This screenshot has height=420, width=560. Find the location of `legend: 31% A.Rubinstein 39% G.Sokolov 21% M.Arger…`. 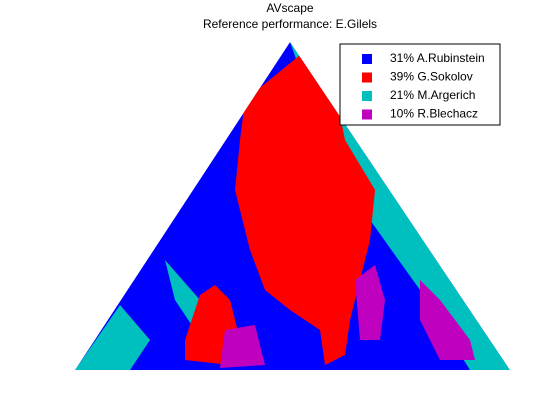

legend: 31% A.Rubinstein 39% G.Sokolov 21% M.Arger… is located at coordinates (423, 86).